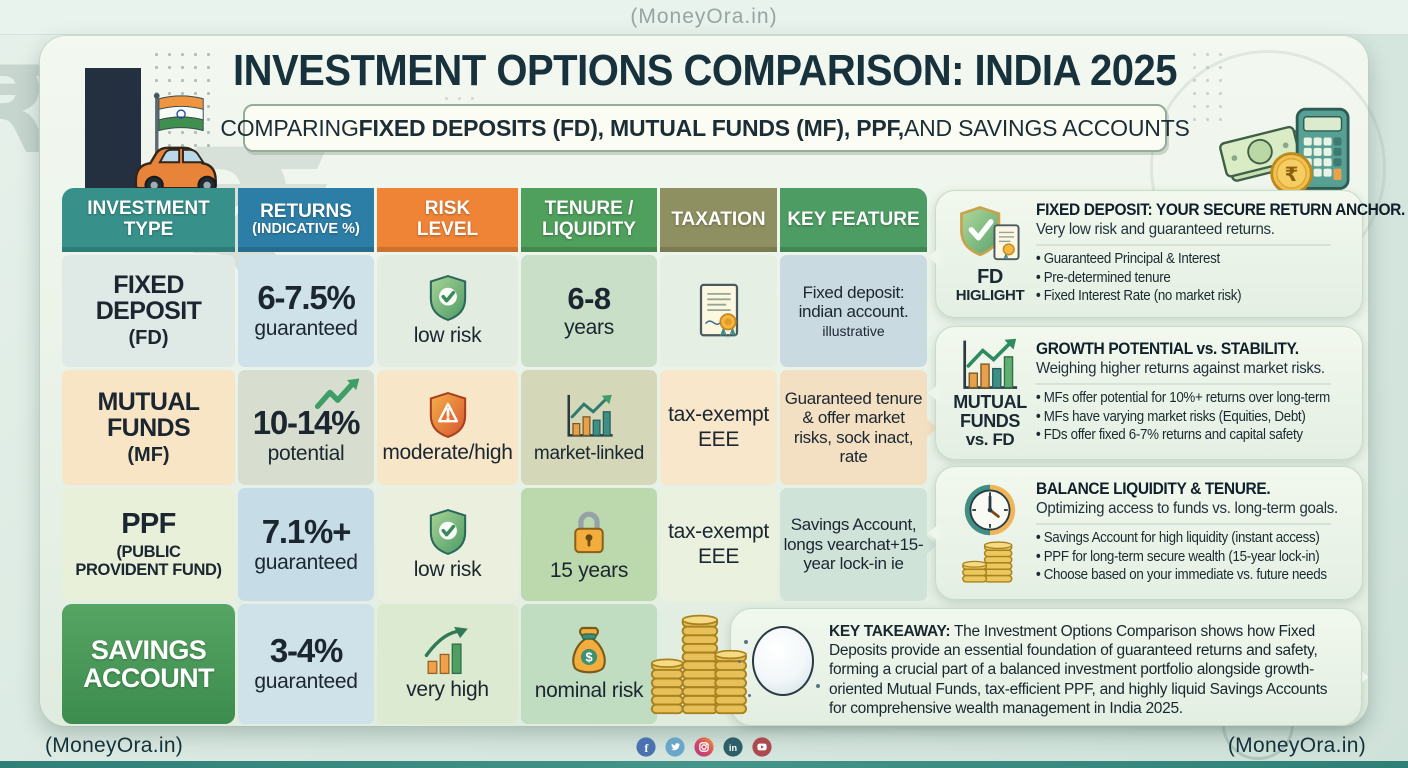 The height and width of the screenshot is (768, 1408). I want to click on brand-bottom-left: (MoneyOra.in), so click(114, 745).